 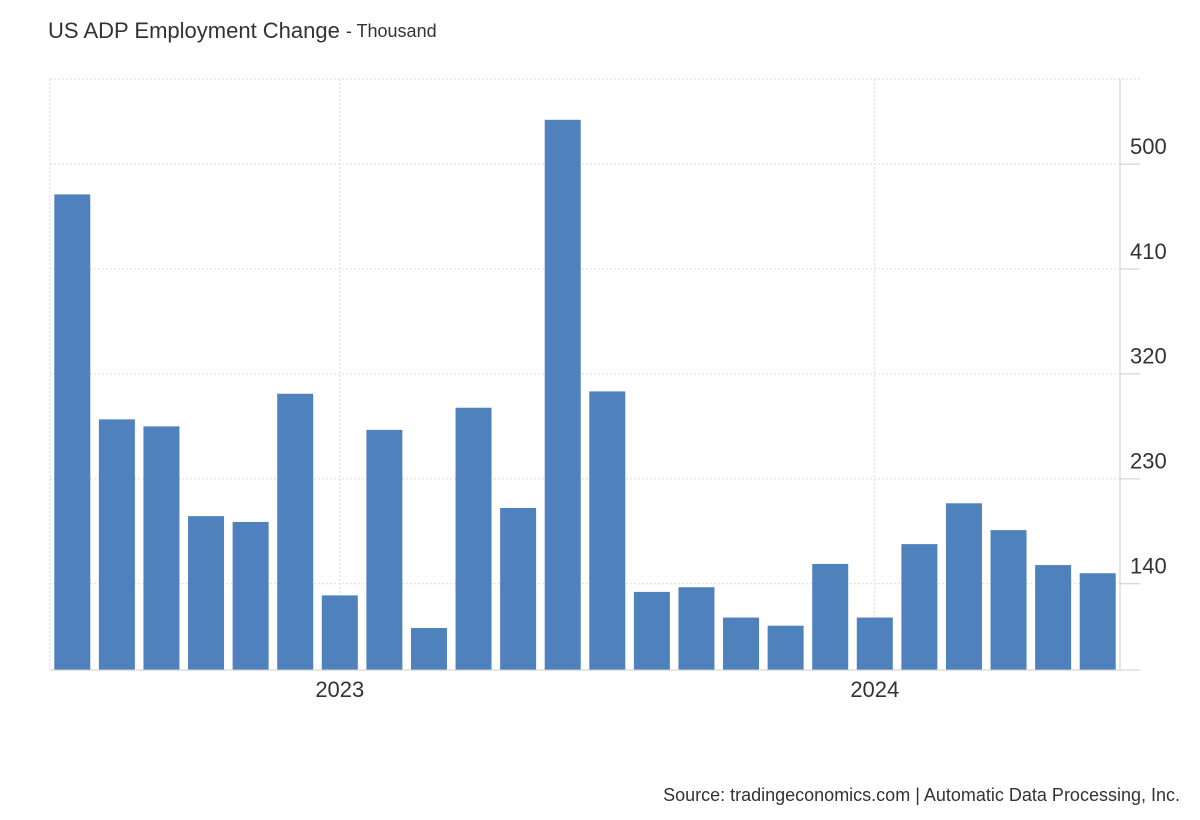 I want to click on y-tick-label: 230, so click(x=1148, y=461).